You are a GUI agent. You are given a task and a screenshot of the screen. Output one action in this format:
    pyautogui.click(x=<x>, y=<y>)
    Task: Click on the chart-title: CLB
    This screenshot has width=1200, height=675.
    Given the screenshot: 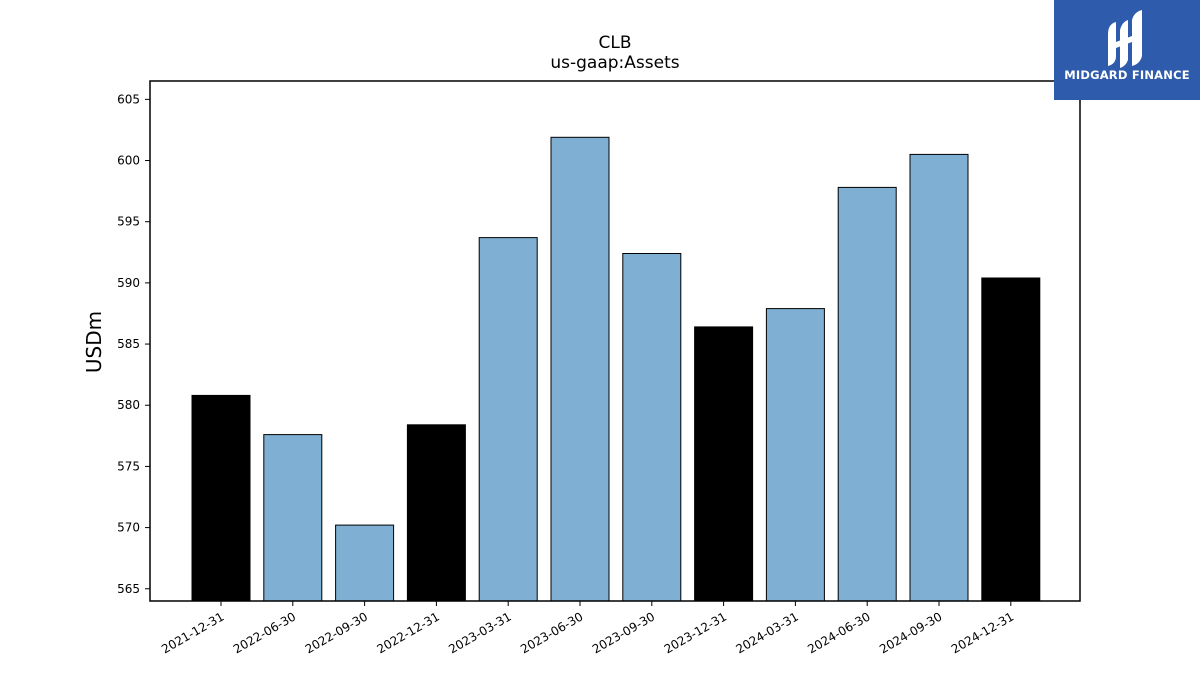 What is the action you would take?
    pyautogui.click(x=614, y=43)
    